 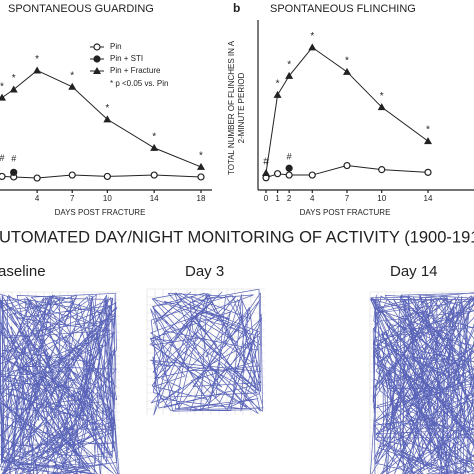 I want to click on x-tick-label: 0, so click(x=266, y=198).